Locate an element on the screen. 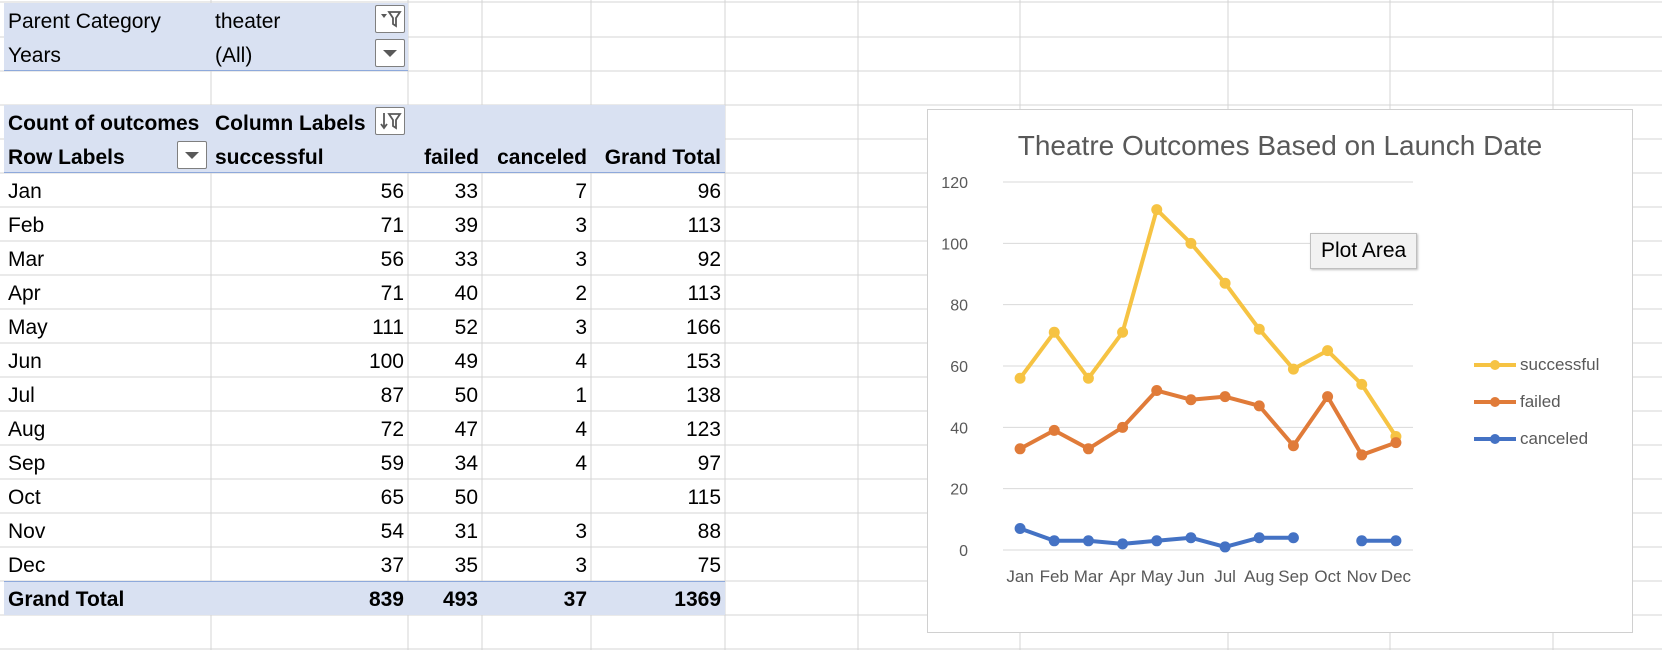 The width and height of the screenshot is (1662, 650). x-tick-label: Mar is located at coordinates (1089, 576).